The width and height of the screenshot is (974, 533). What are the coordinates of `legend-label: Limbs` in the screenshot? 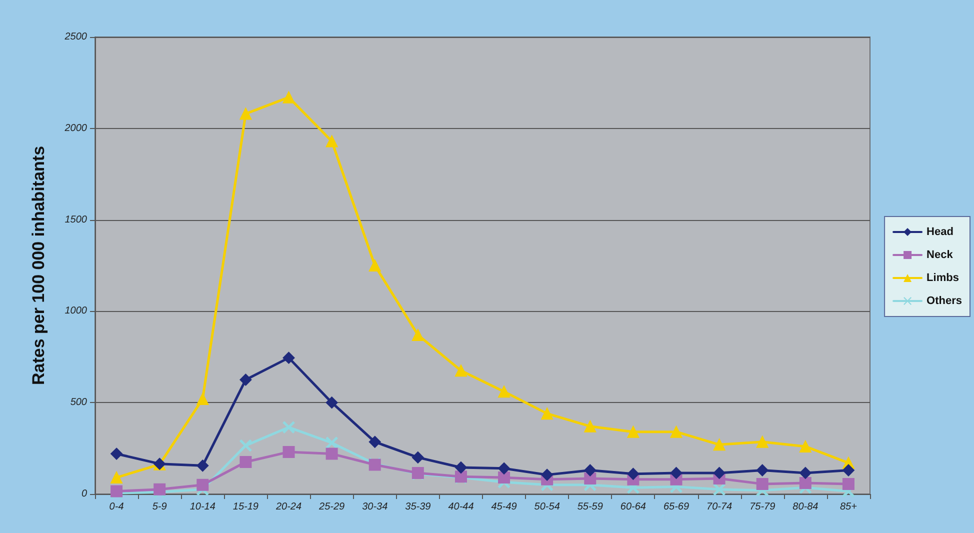 It's located at (942, 278).